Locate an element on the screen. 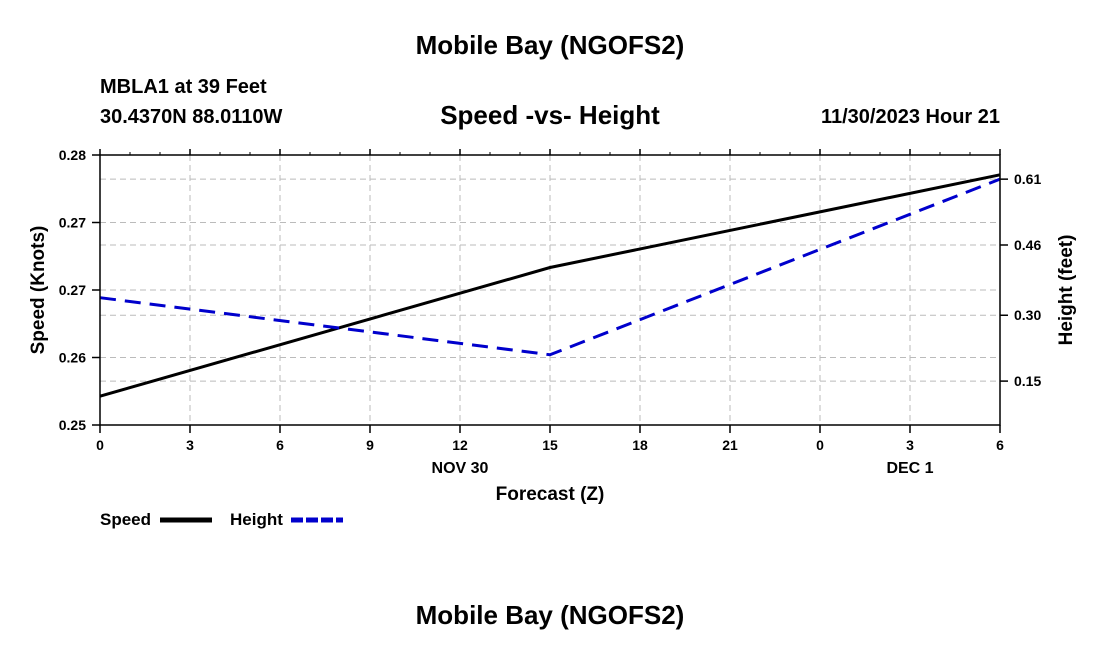 This screenshot has width=1100, height=650. x-axis-label: Forecast (Z) is located at coordinates (550, 494).